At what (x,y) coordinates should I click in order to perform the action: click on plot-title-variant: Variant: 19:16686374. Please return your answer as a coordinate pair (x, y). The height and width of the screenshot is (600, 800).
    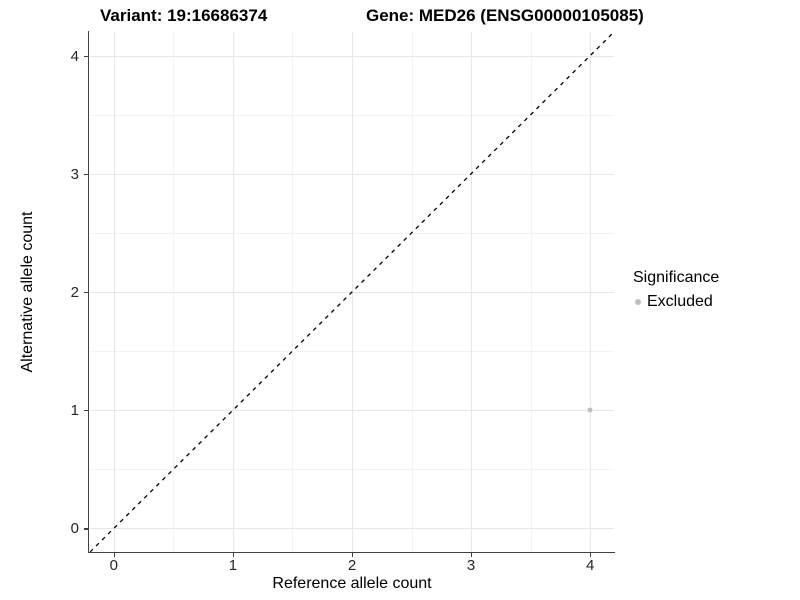
    Looking at the image, I should click on (184, 15).